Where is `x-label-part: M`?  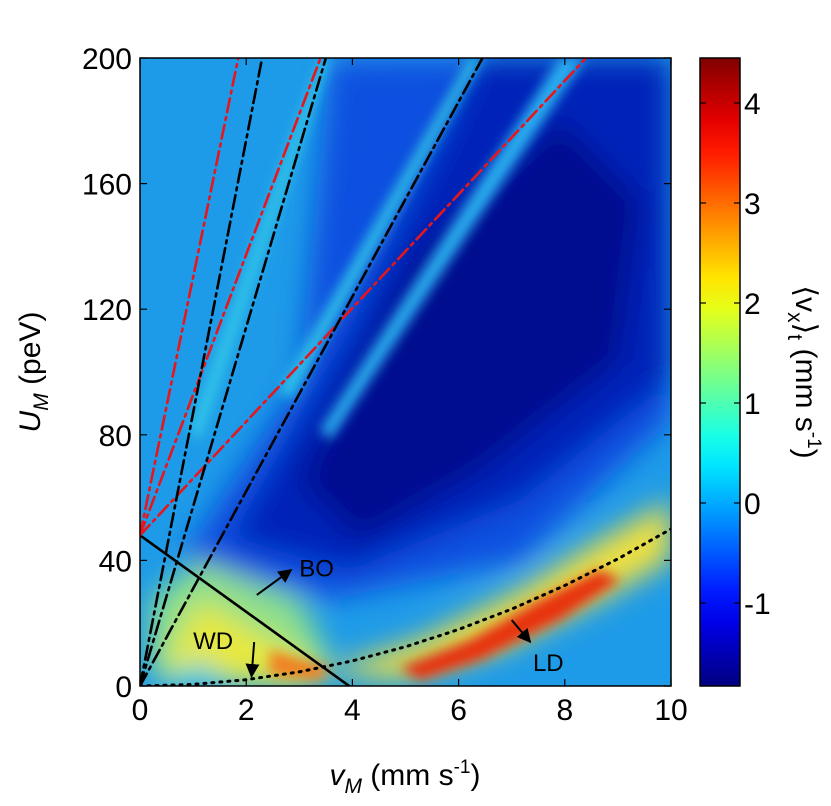
x-label-part: M is located at coordinates (353, 786).